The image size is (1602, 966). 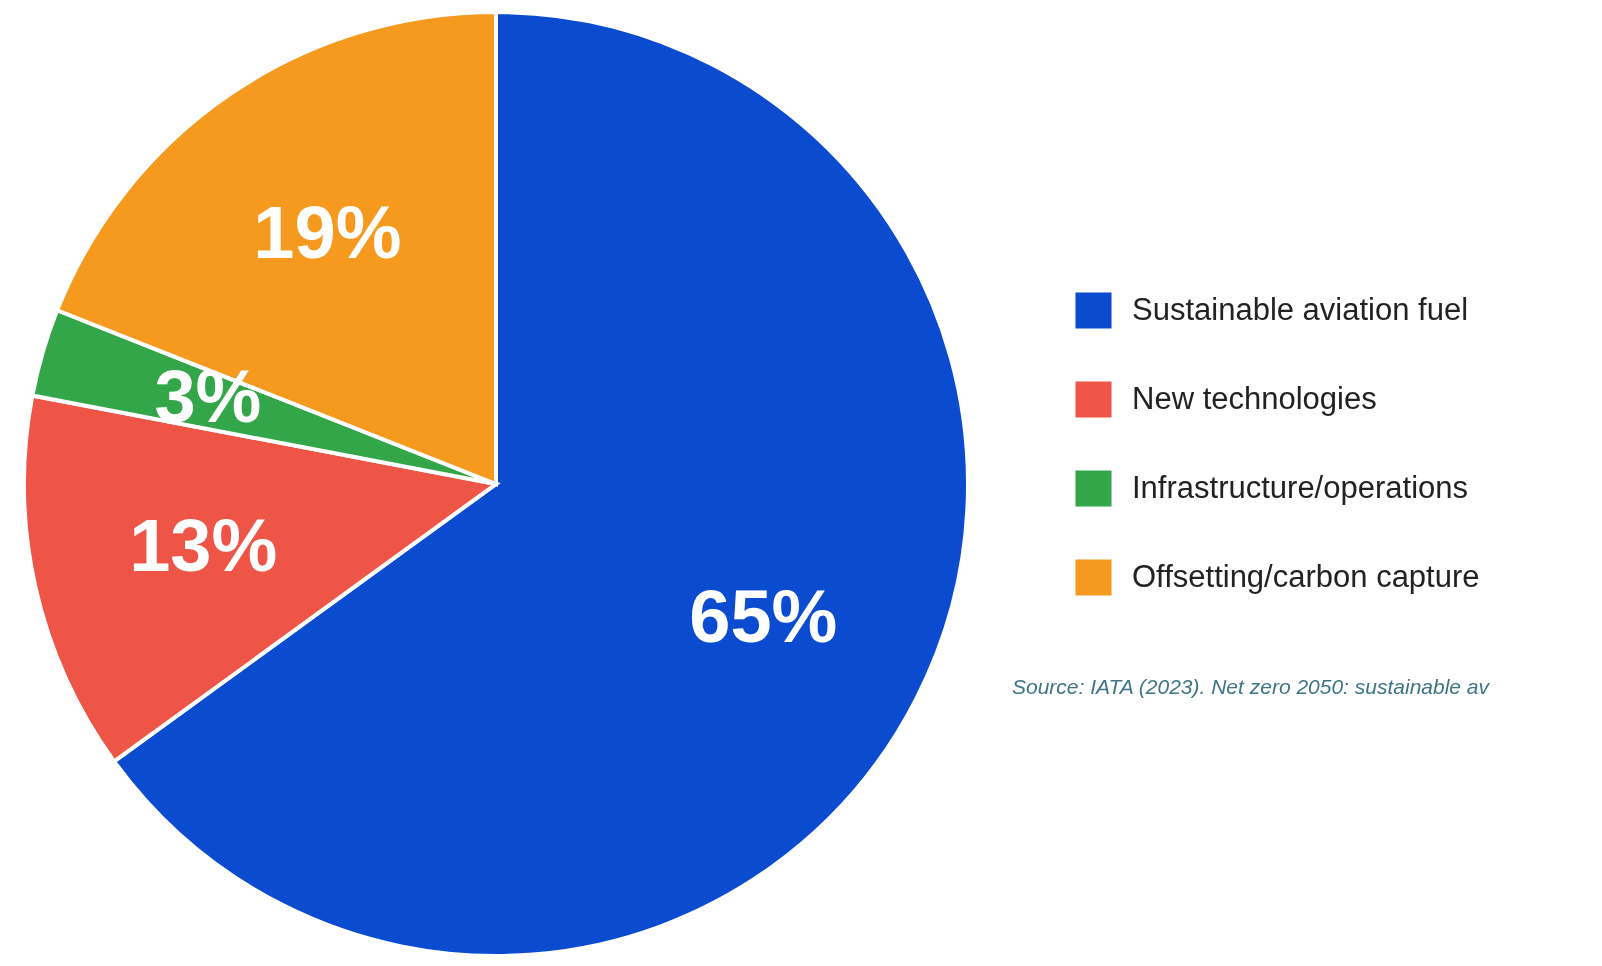 I want to click on legend-label: Offsetting/carbon capture, so click(x=1306, y=576).